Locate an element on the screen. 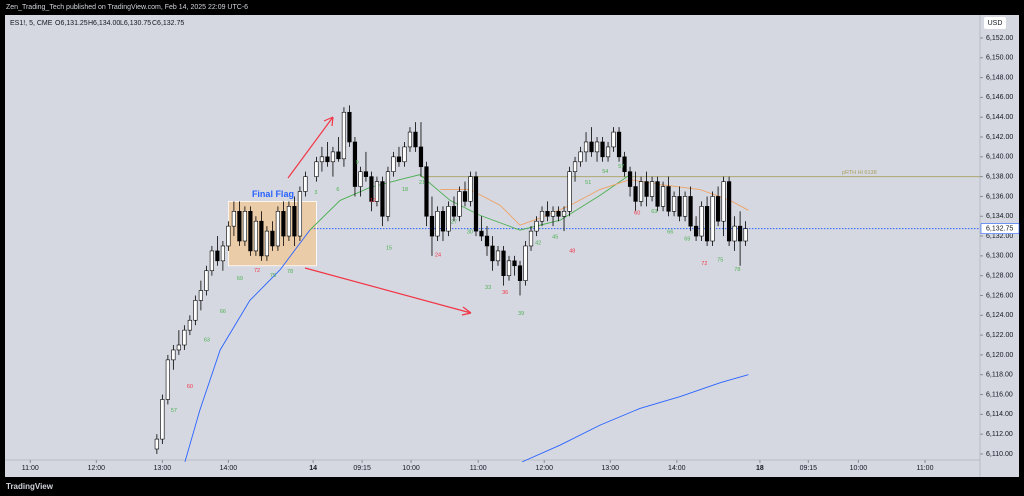  annotation: 9 is located at coordinates (357, 163).